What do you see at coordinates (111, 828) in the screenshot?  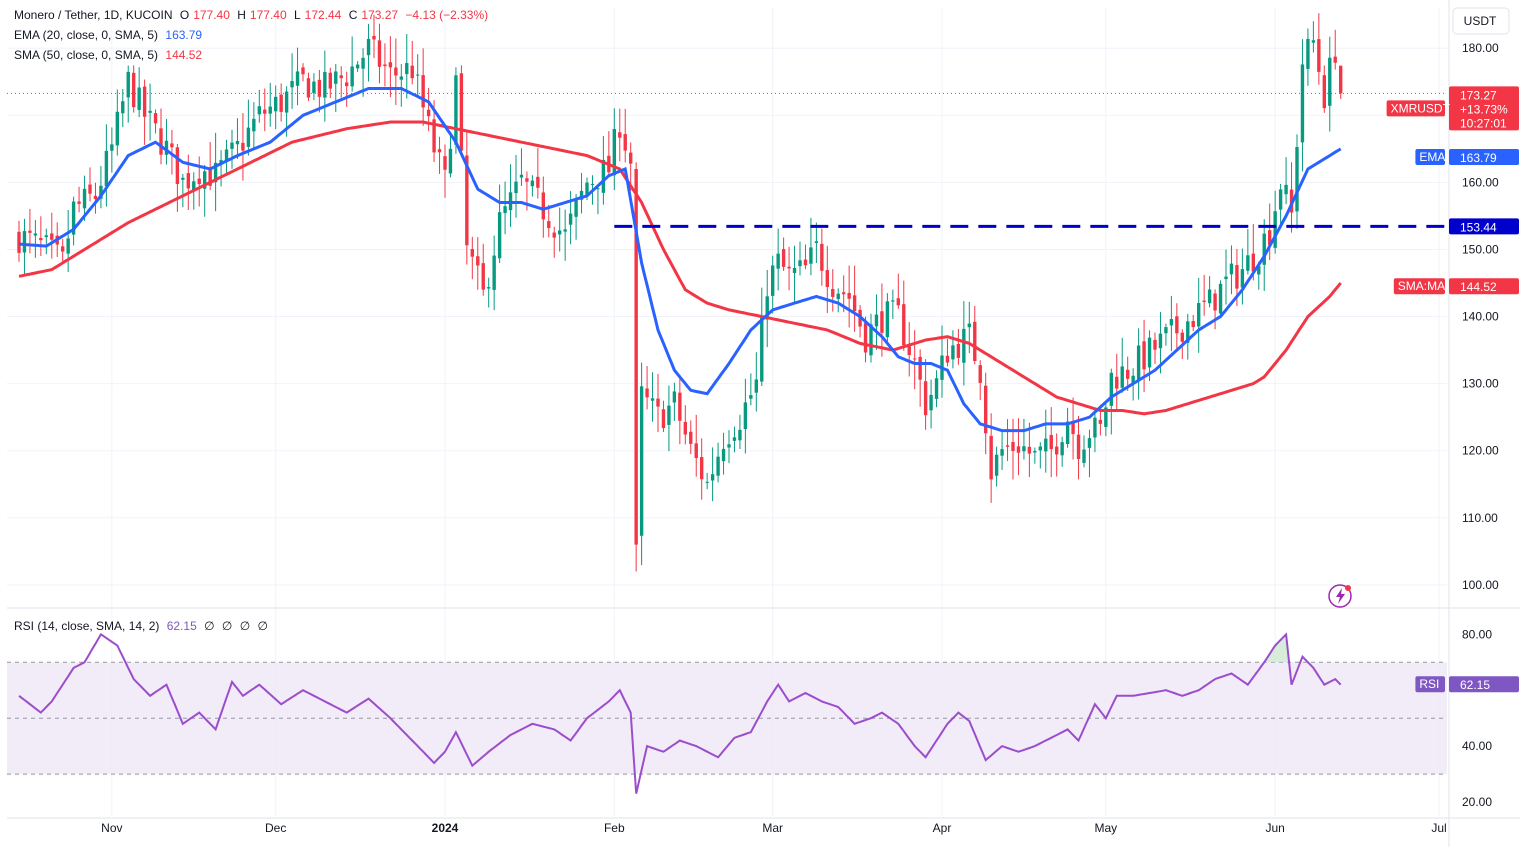 I see `time-tick-label: Nov` at bounding box center [111, 828].